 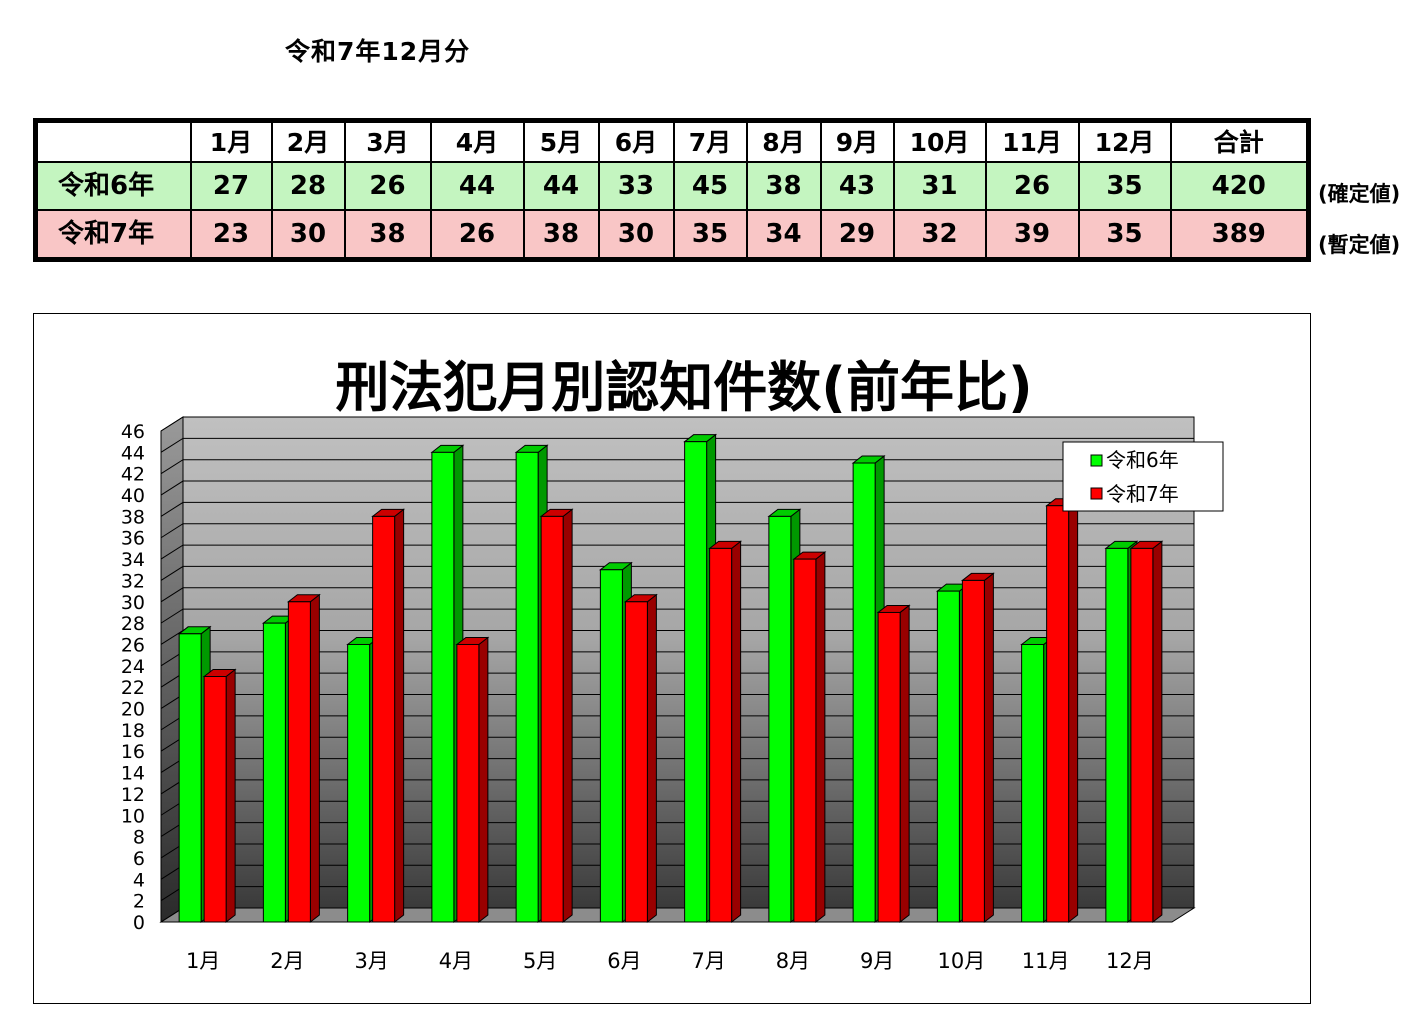 What do you see at coordinates (133, 496) in the screenshot?
I see `y-tick-label: 40` at bounding box center [133, 496].